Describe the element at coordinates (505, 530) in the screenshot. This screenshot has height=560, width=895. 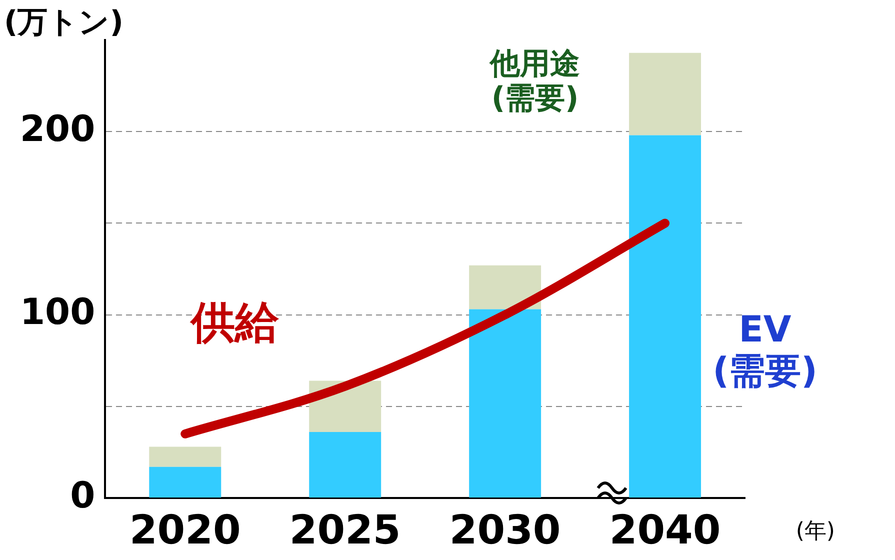
I see `x-tick-label: 2030` at that location.